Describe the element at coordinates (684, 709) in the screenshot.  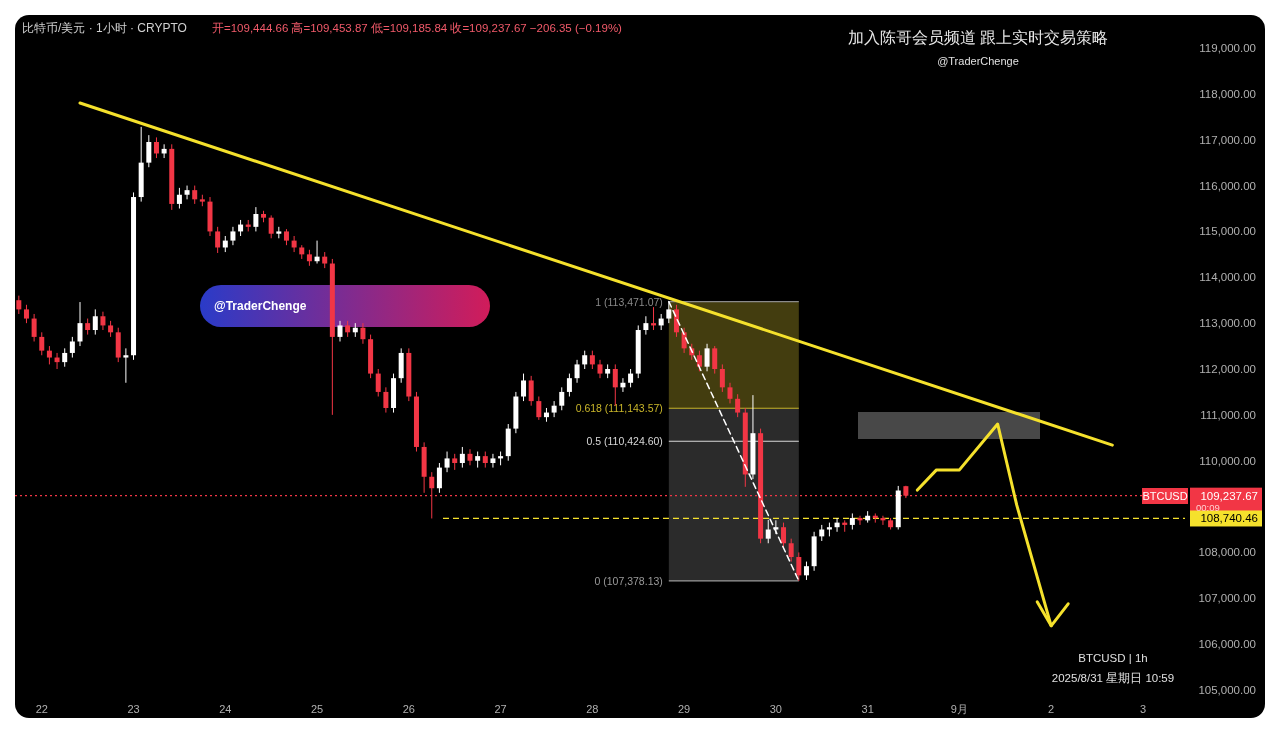
I see `x-tick-label: 29` at that location.